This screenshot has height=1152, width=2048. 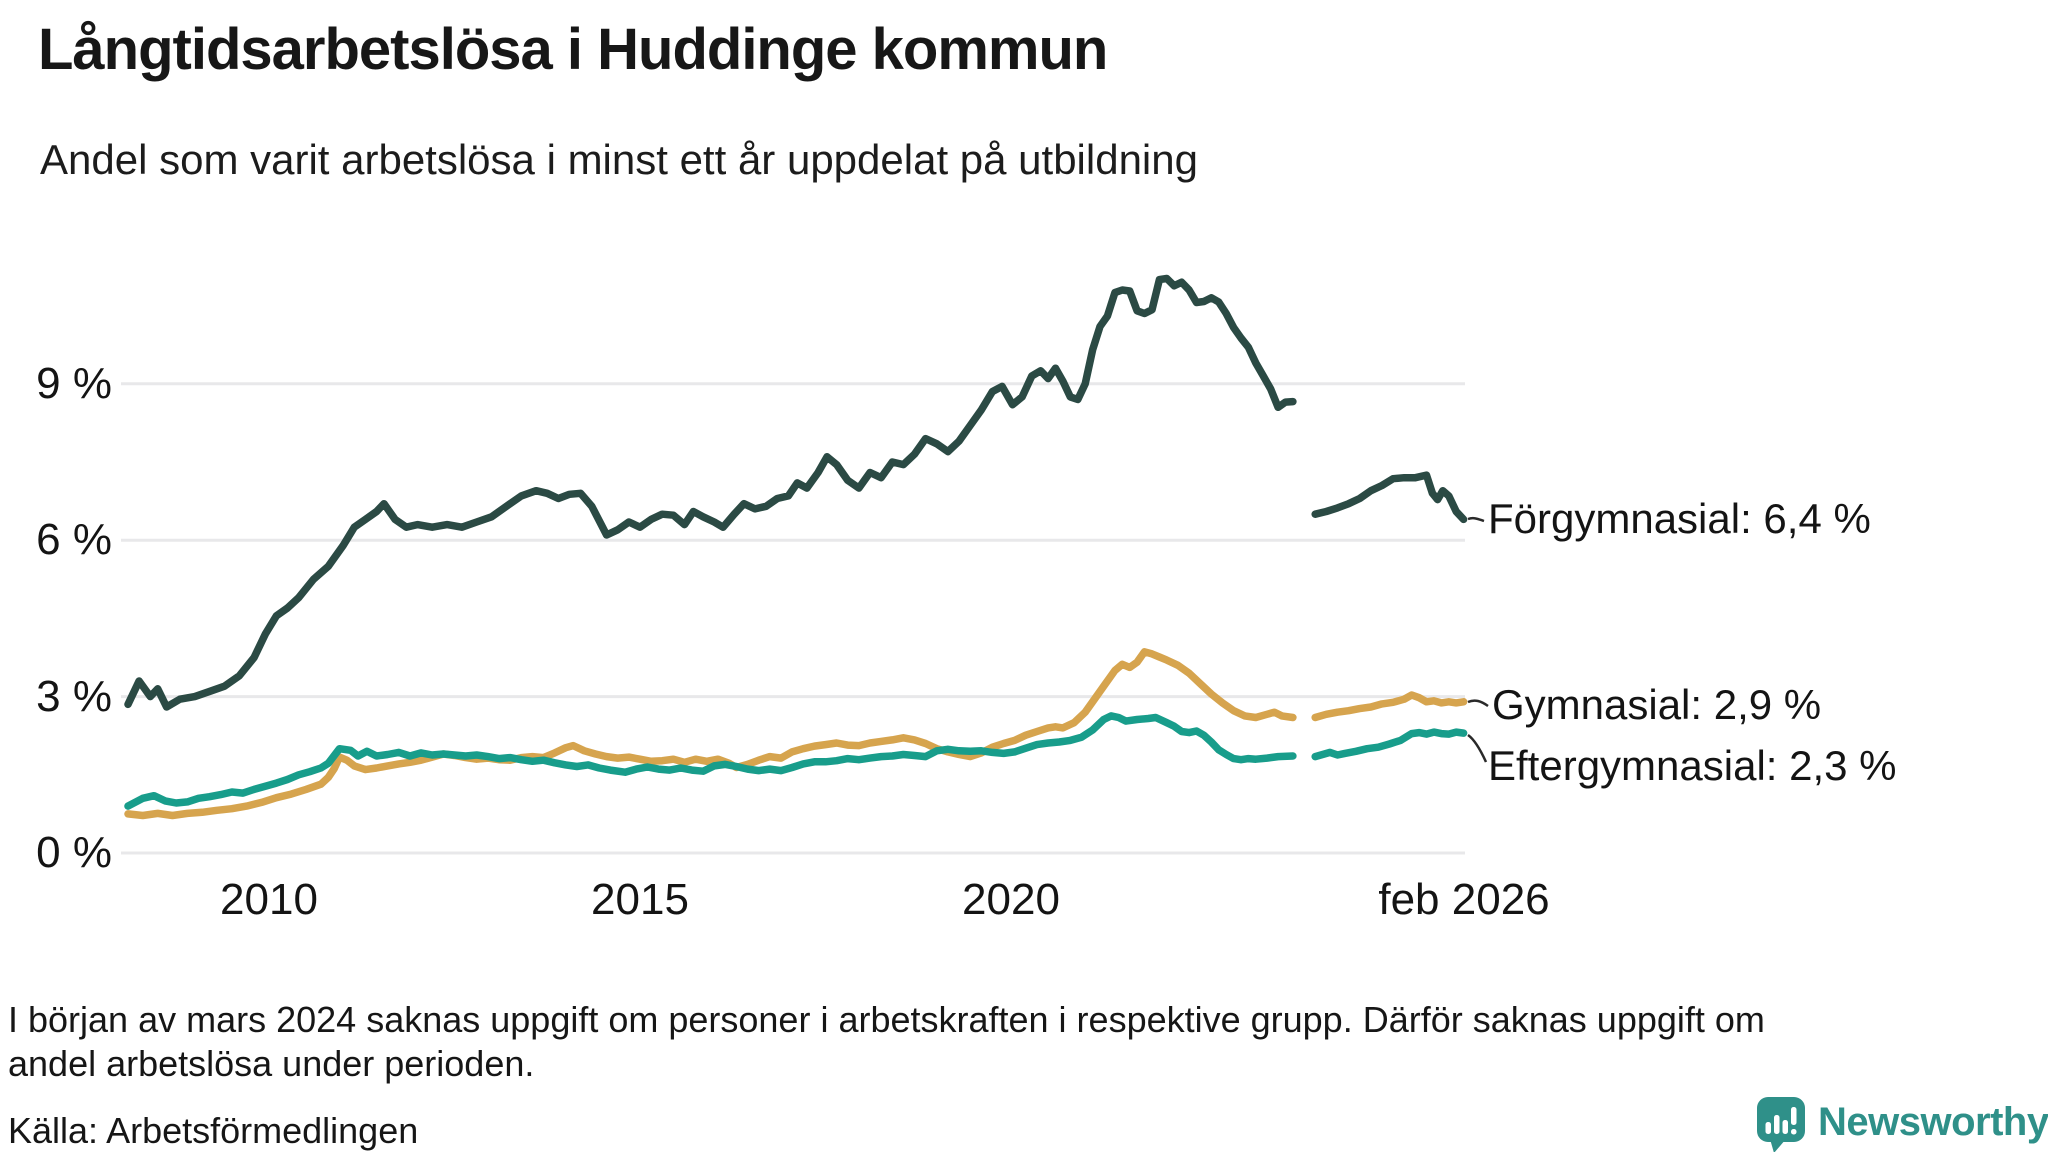 I want to click on x-tick-2020: 2020, so click(x=1011, y=899).